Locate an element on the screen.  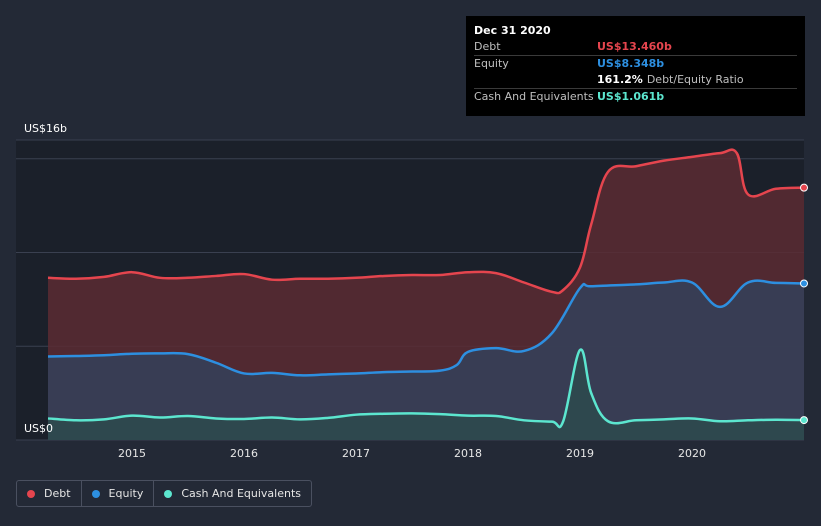
debt-end-point is located at coordinates (804, 187).